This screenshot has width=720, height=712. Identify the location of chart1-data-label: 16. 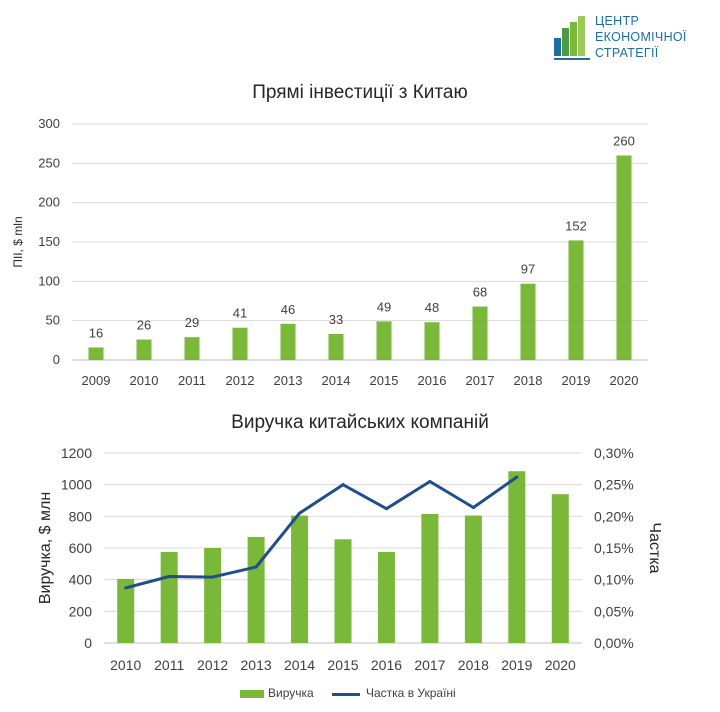
(96, 332).